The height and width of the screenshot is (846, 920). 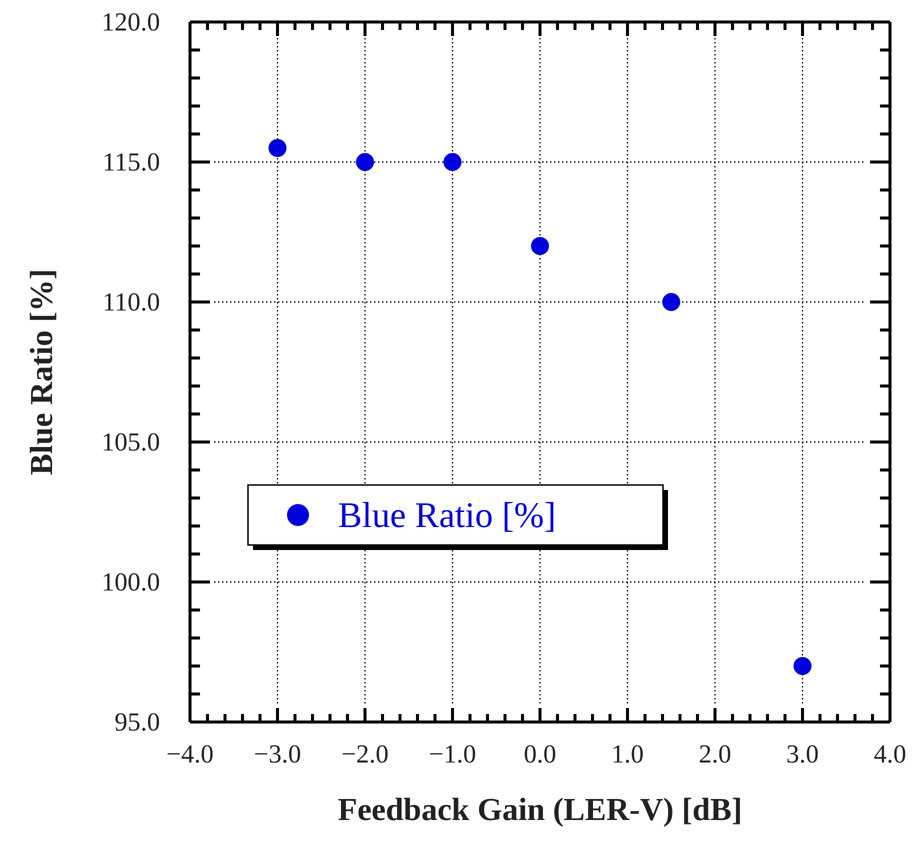 What do you see at coordinates (131, 161) in the screenshot?
I see `y-tick-label: 115.0` at bounding box center [131, 161].